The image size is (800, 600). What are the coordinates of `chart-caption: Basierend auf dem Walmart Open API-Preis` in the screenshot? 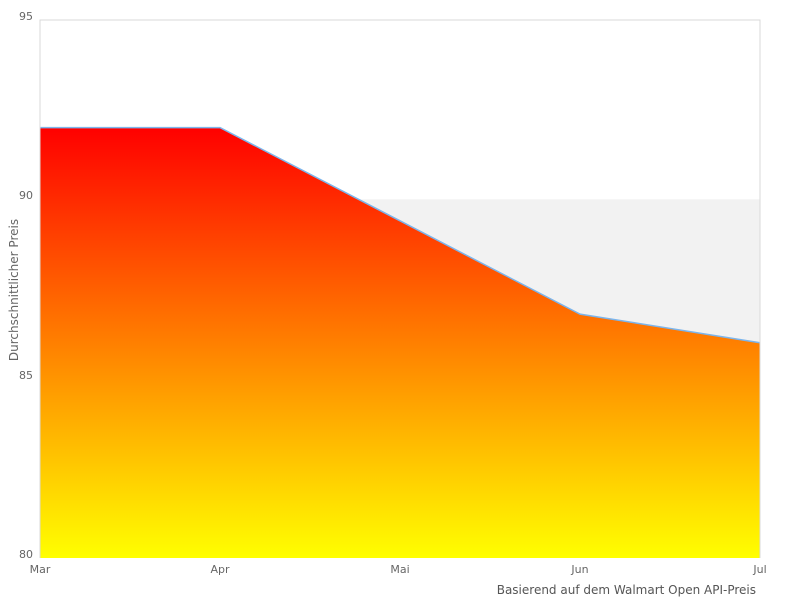 It's located at (626, 590).